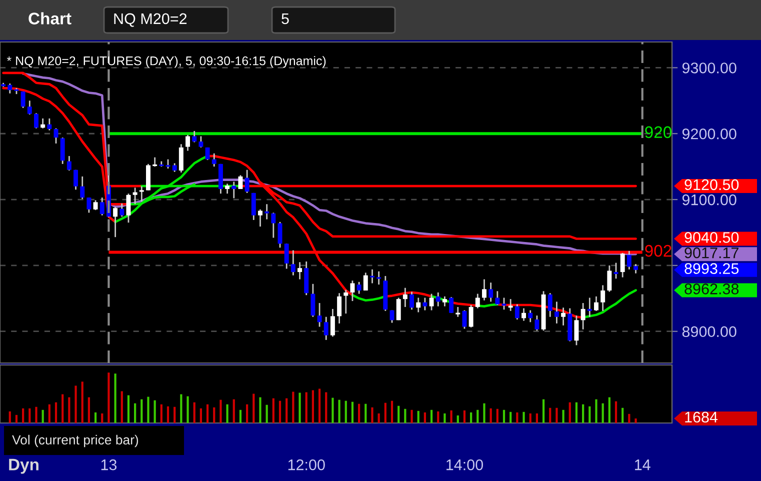 The image size is (761, 481). I want to click on y-tick-label: 8900.00, so click(709, 332).